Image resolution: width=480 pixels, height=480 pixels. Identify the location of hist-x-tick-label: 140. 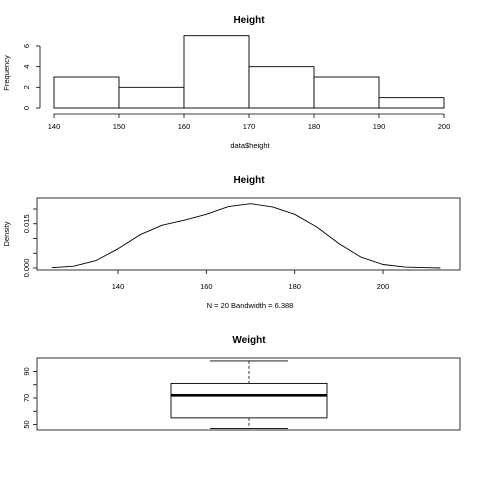
(54, 126).